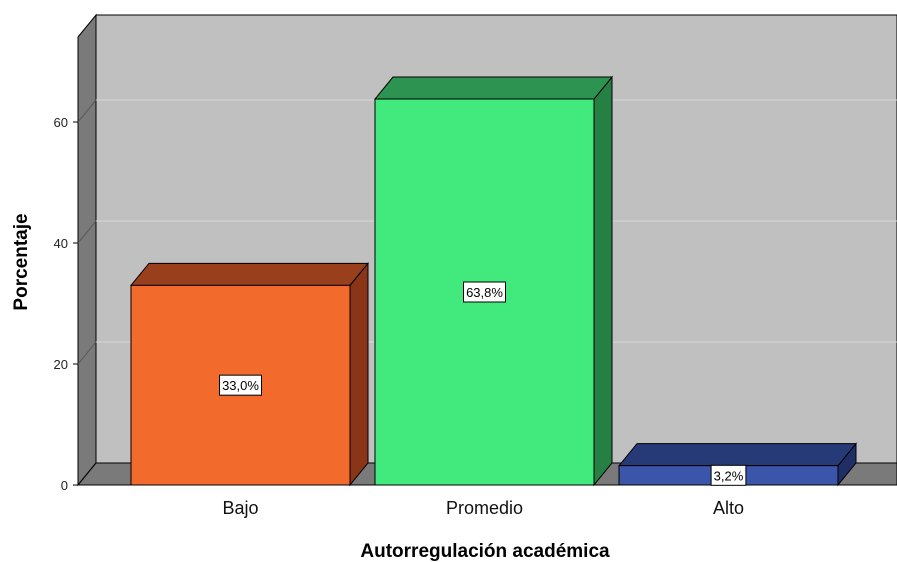 The height and width of the screenshot is (562, 897). What do you see at coordinates (64, 485) in the screenshot?
I see `y-tick-label: 0` at bounding box center [64, 485].